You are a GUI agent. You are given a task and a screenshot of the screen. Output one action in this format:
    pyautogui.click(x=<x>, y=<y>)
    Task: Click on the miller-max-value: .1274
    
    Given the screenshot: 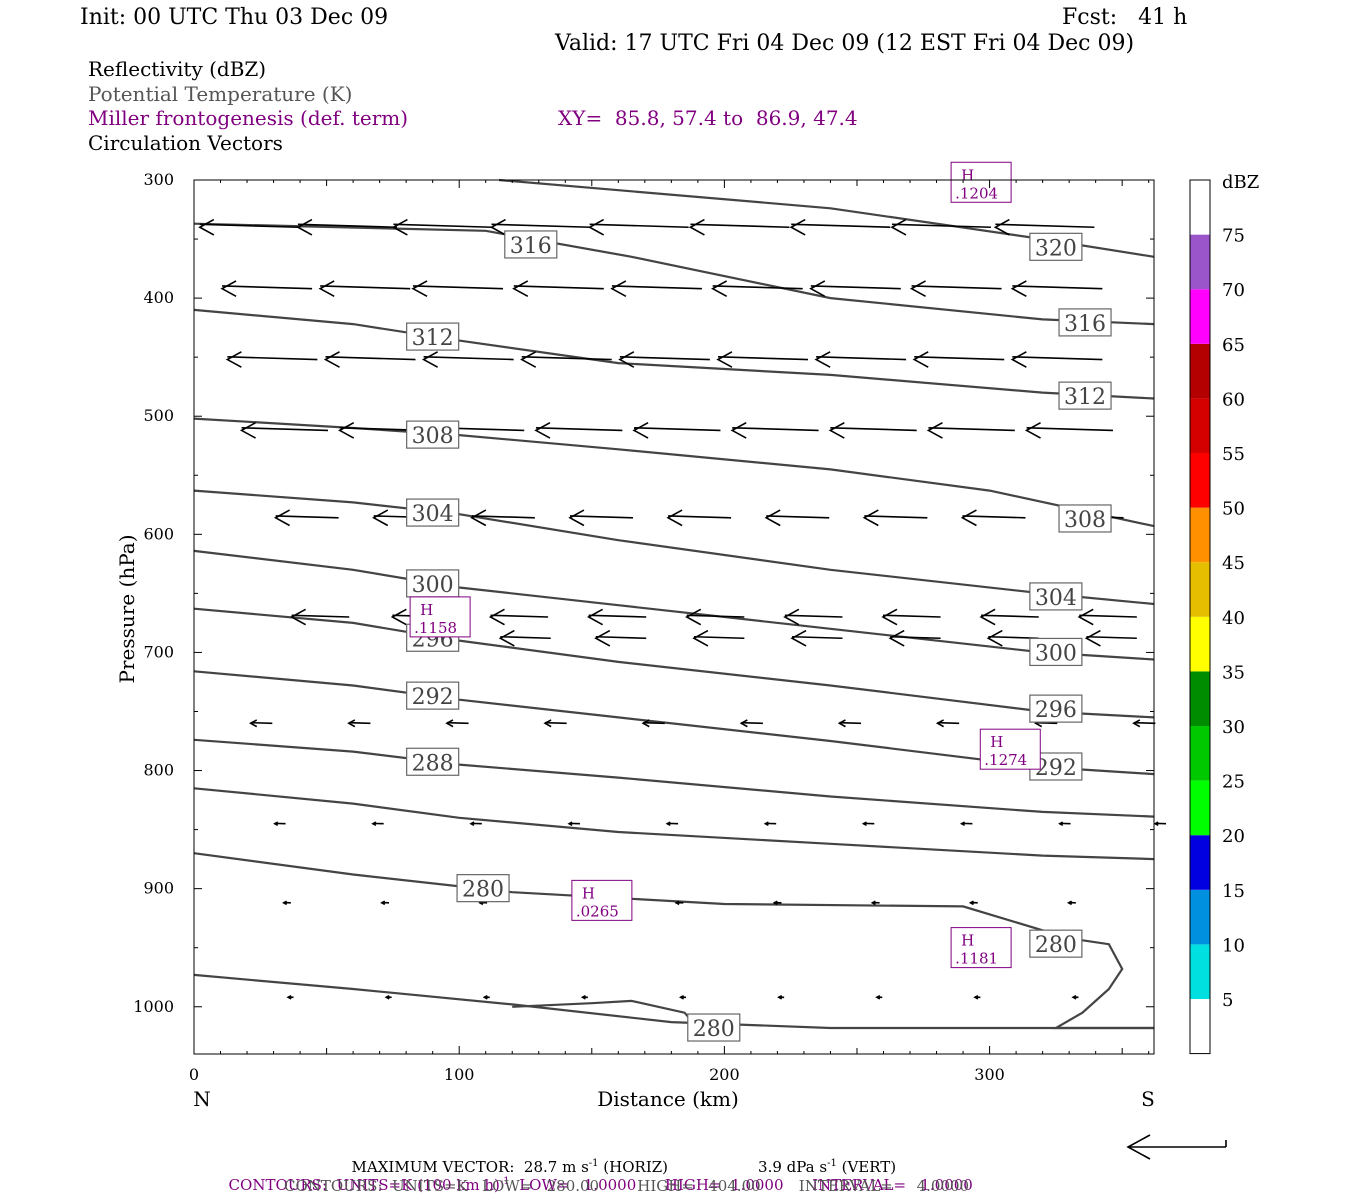 What is the action you would take?
    pyautogui.click(x=1005, y=760)
    